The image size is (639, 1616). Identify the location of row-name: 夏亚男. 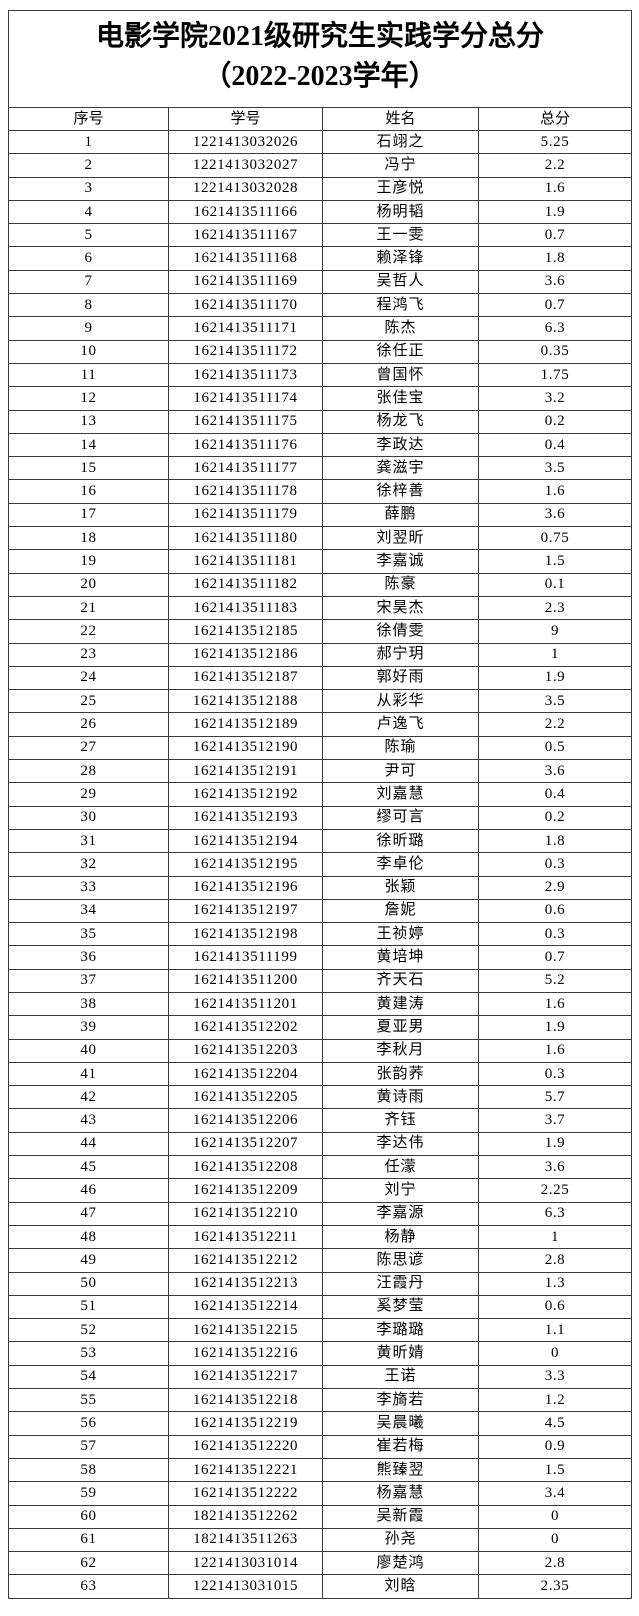
(400, 1027).